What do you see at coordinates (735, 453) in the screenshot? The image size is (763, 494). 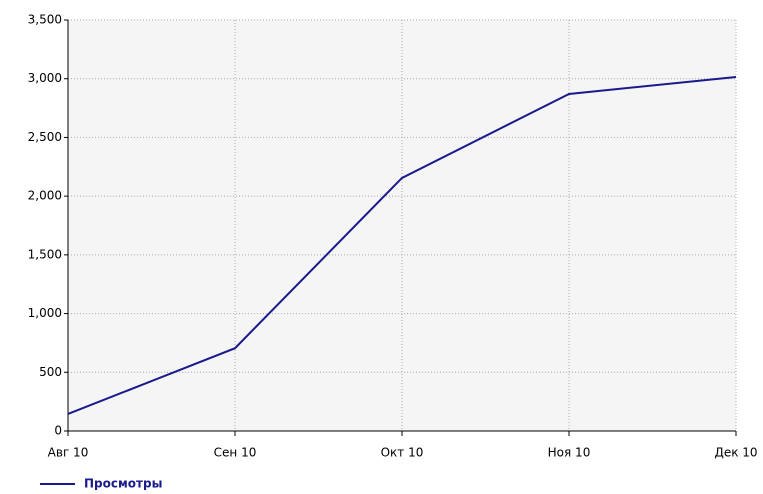 I see `x-tick-label: Дек 10` at bounding box center [735, 453].